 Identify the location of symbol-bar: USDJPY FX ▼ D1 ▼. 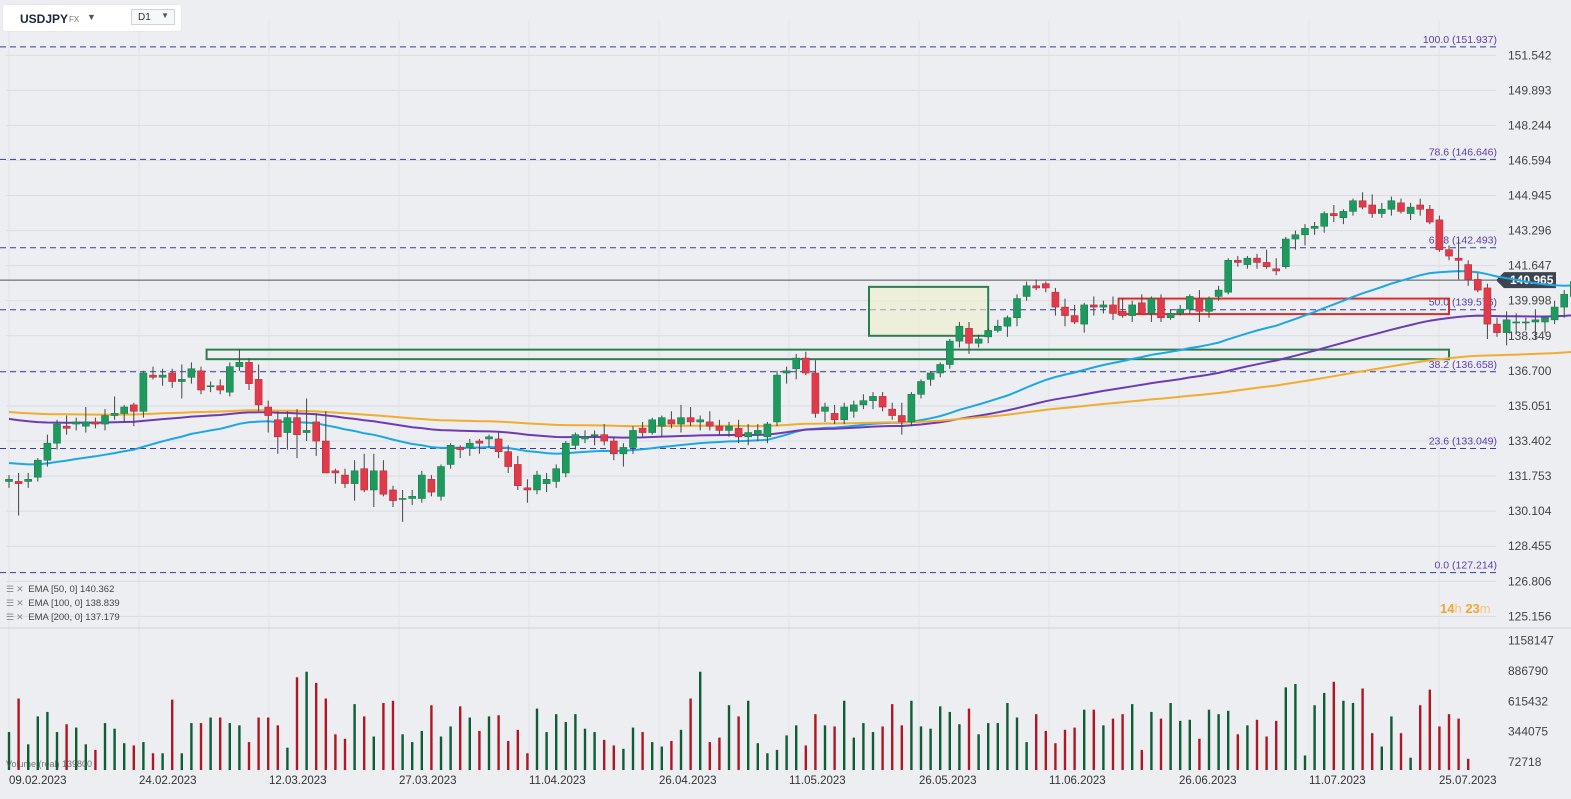
(92, 18).